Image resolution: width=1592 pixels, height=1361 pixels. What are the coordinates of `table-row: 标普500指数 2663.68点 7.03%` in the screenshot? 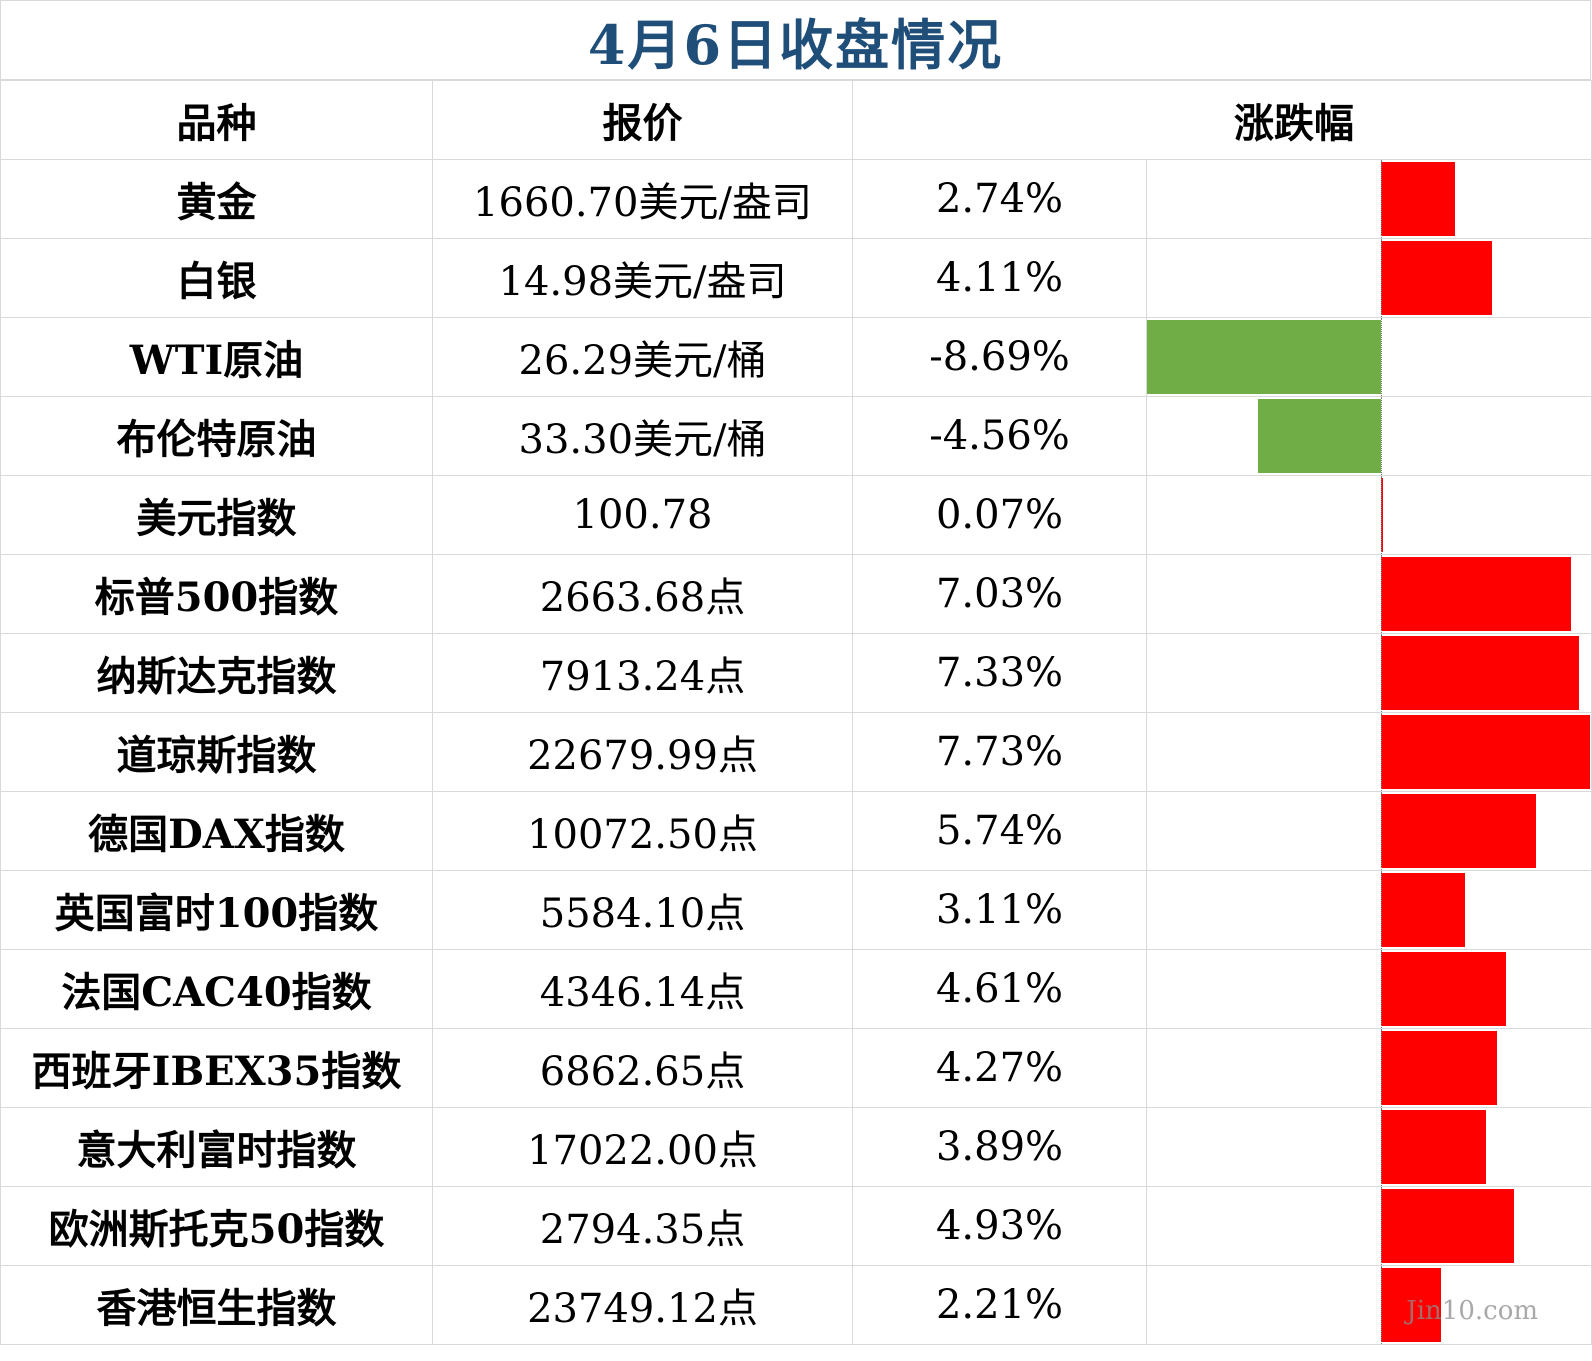 It's located at (796, 594).